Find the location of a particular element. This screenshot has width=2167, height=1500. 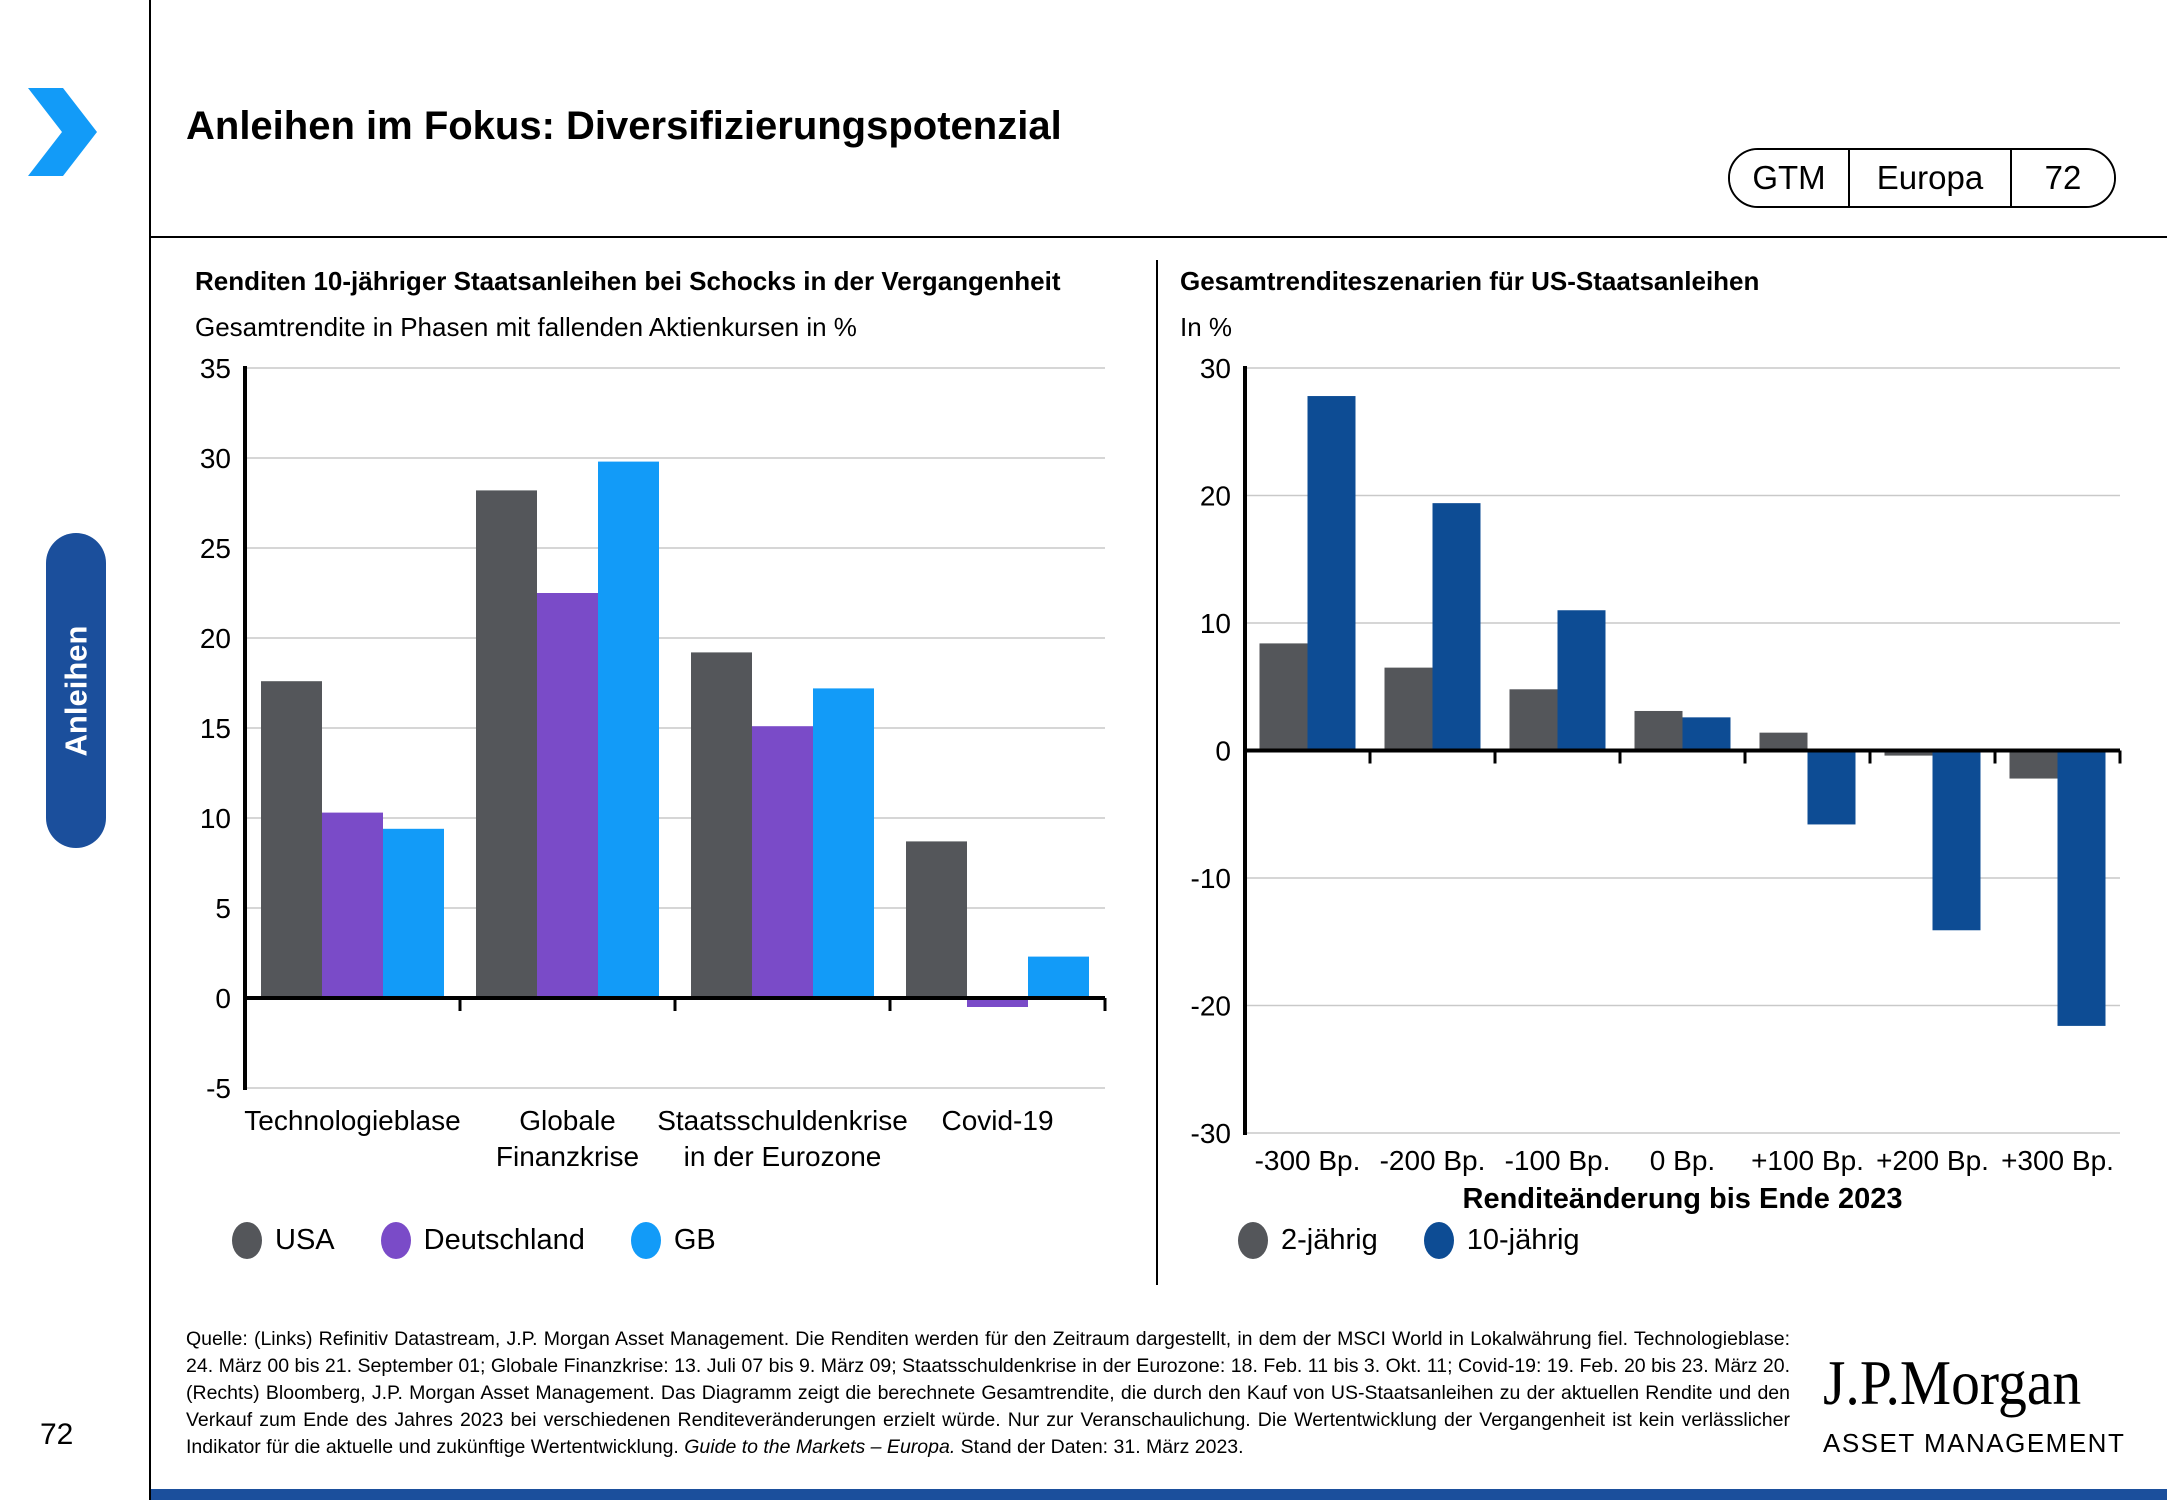

legend-item-Deutschland: Deutschland is located at coordinates (482, 1240).